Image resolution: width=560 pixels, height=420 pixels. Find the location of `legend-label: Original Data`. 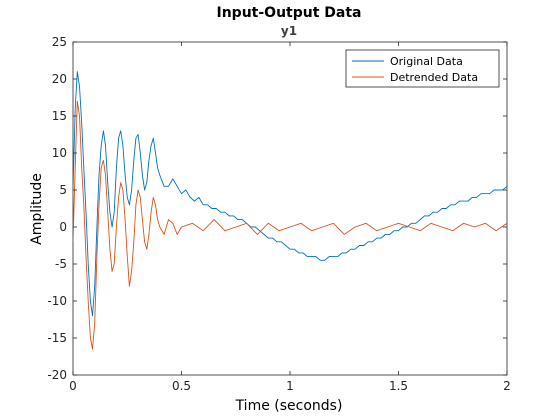

legend-label: Original Data is located at coordinates (426, 61).